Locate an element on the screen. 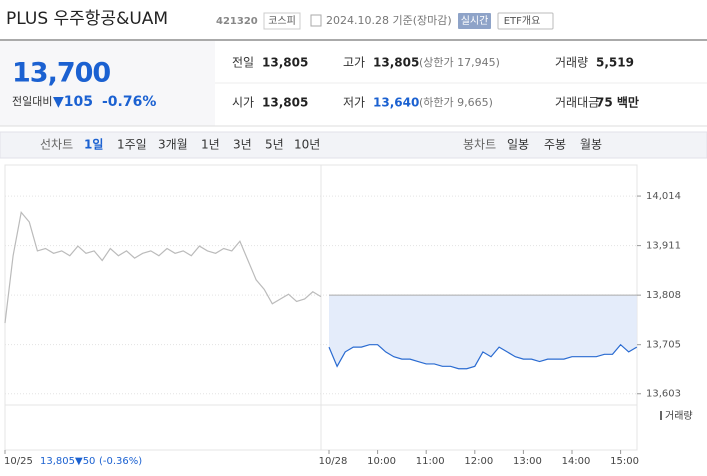 The image size is (707, 476). realtime-button is located at coordinates (474, 21).